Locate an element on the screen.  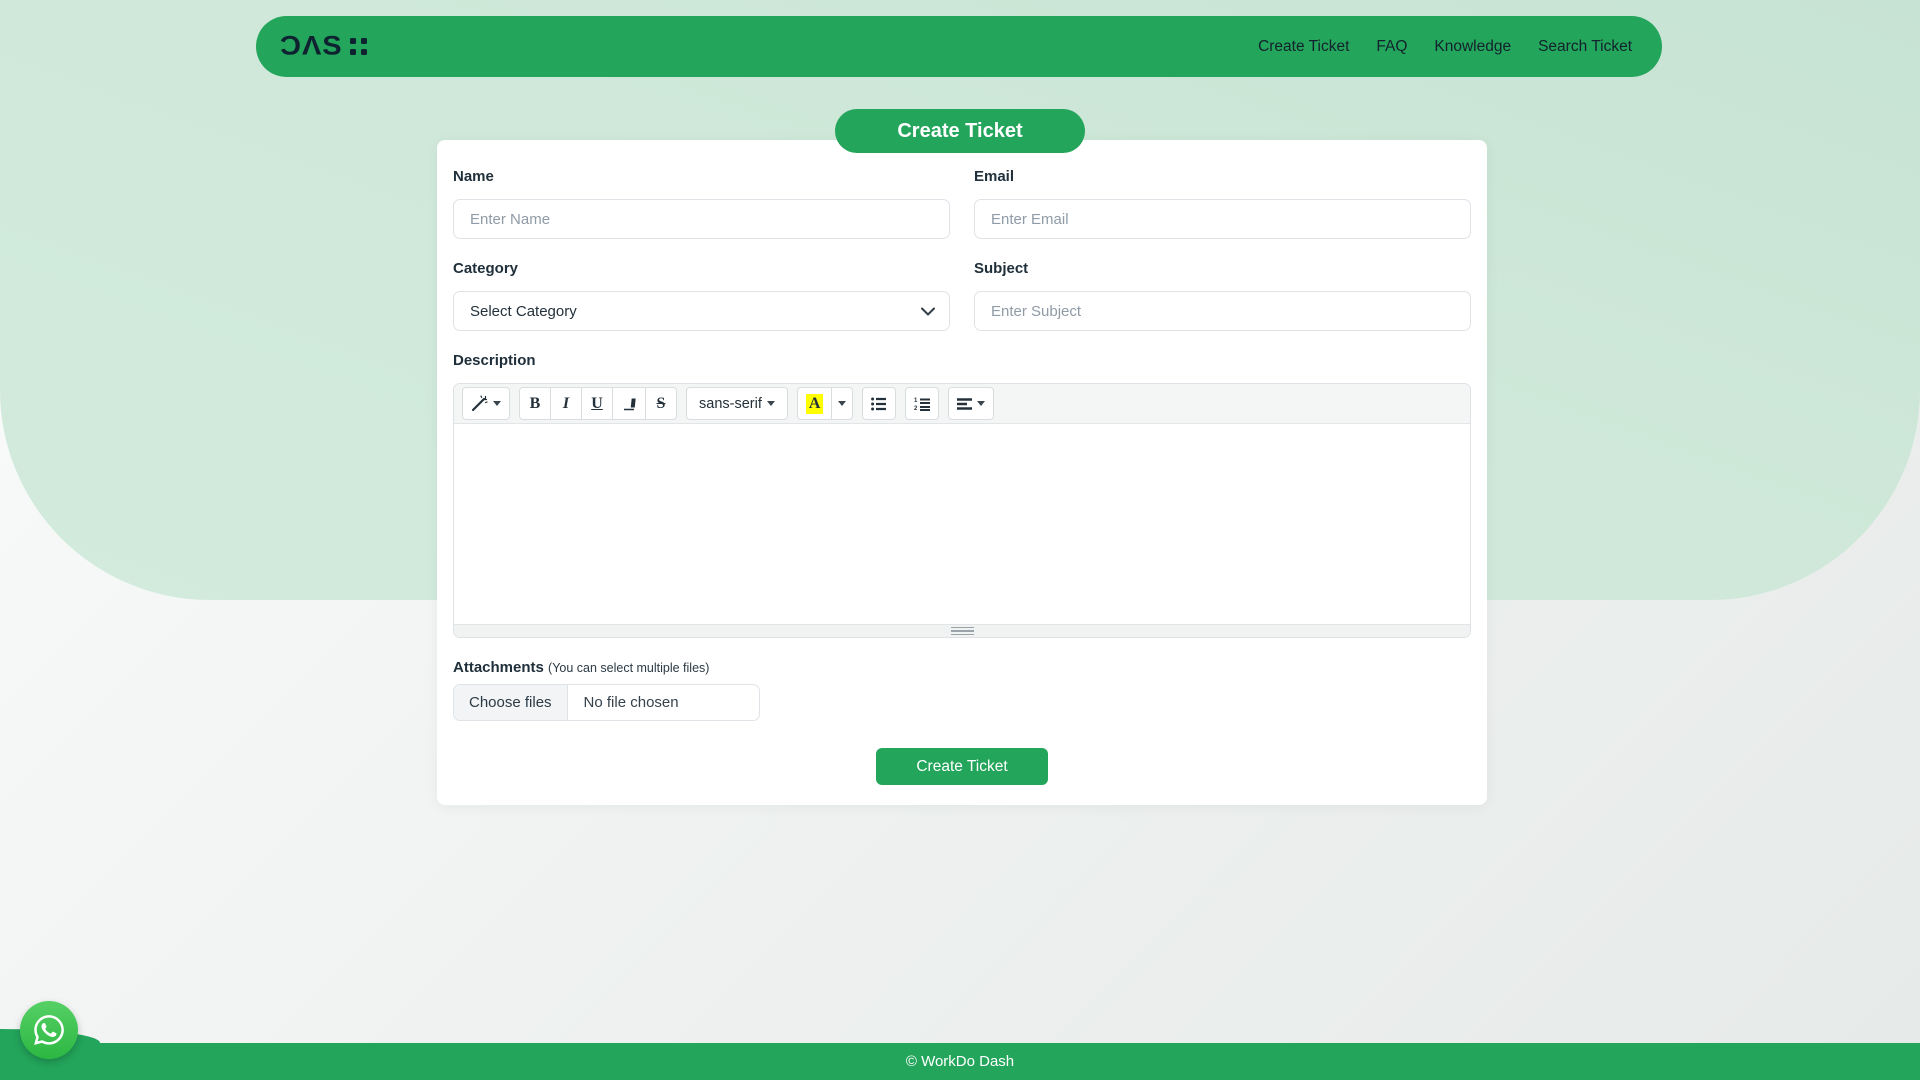
whatsapp-icon is located at coordinates (49, 1030).